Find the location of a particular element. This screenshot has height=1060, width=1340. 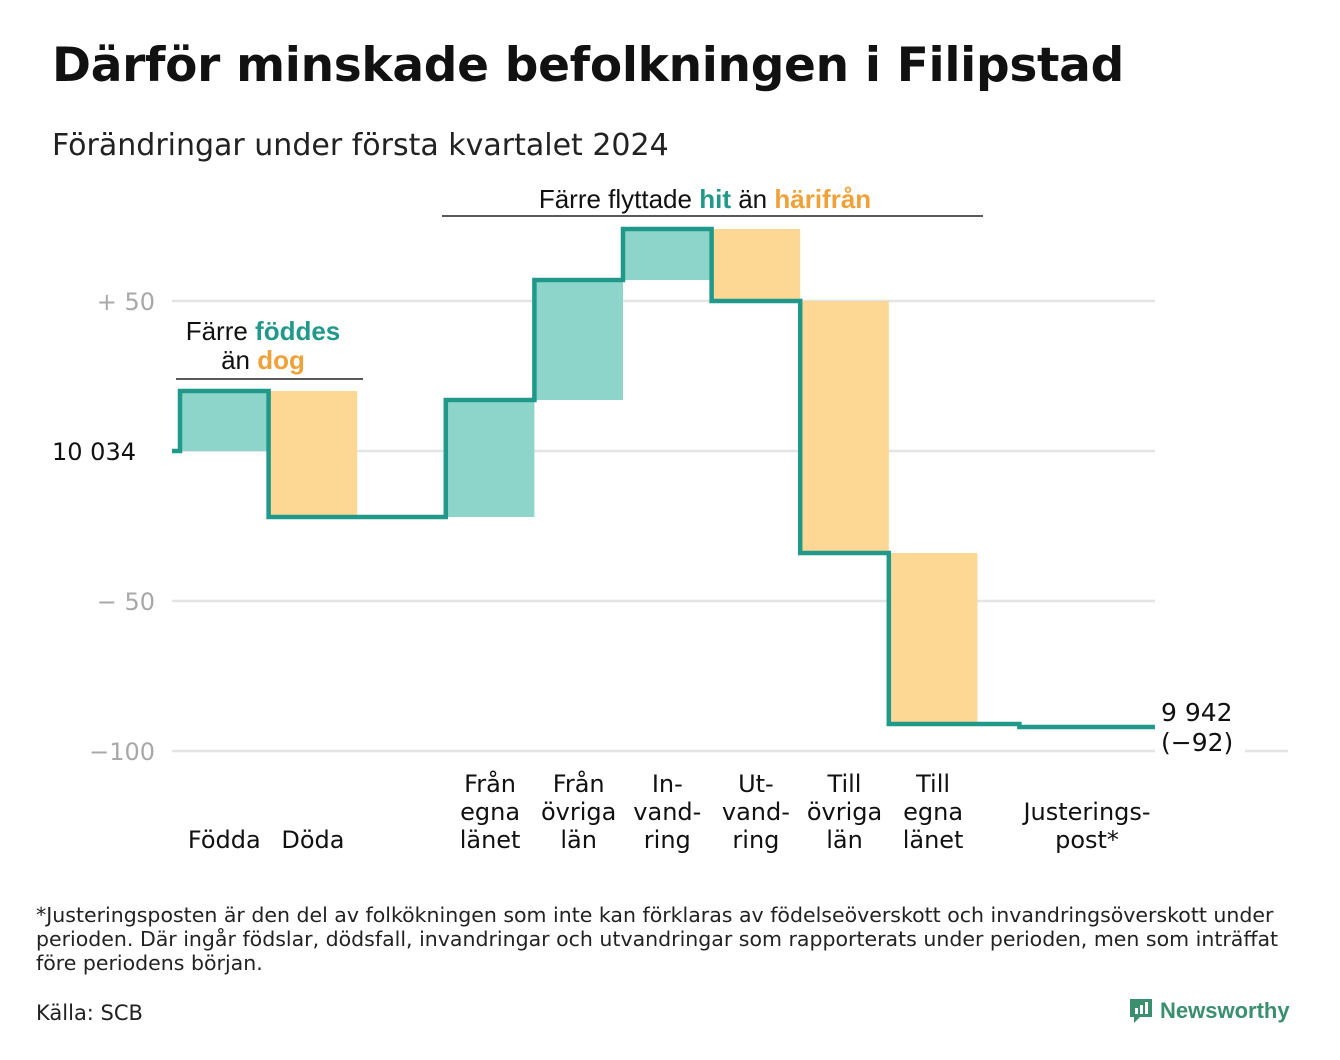

category-label: Justerings- is located at coordinates (1085, 812).